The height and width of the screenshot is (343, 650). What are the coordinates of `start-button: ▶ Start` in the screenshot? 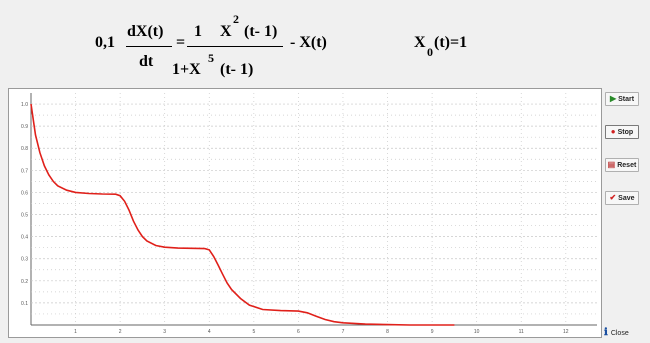 It's located at (622, 99).